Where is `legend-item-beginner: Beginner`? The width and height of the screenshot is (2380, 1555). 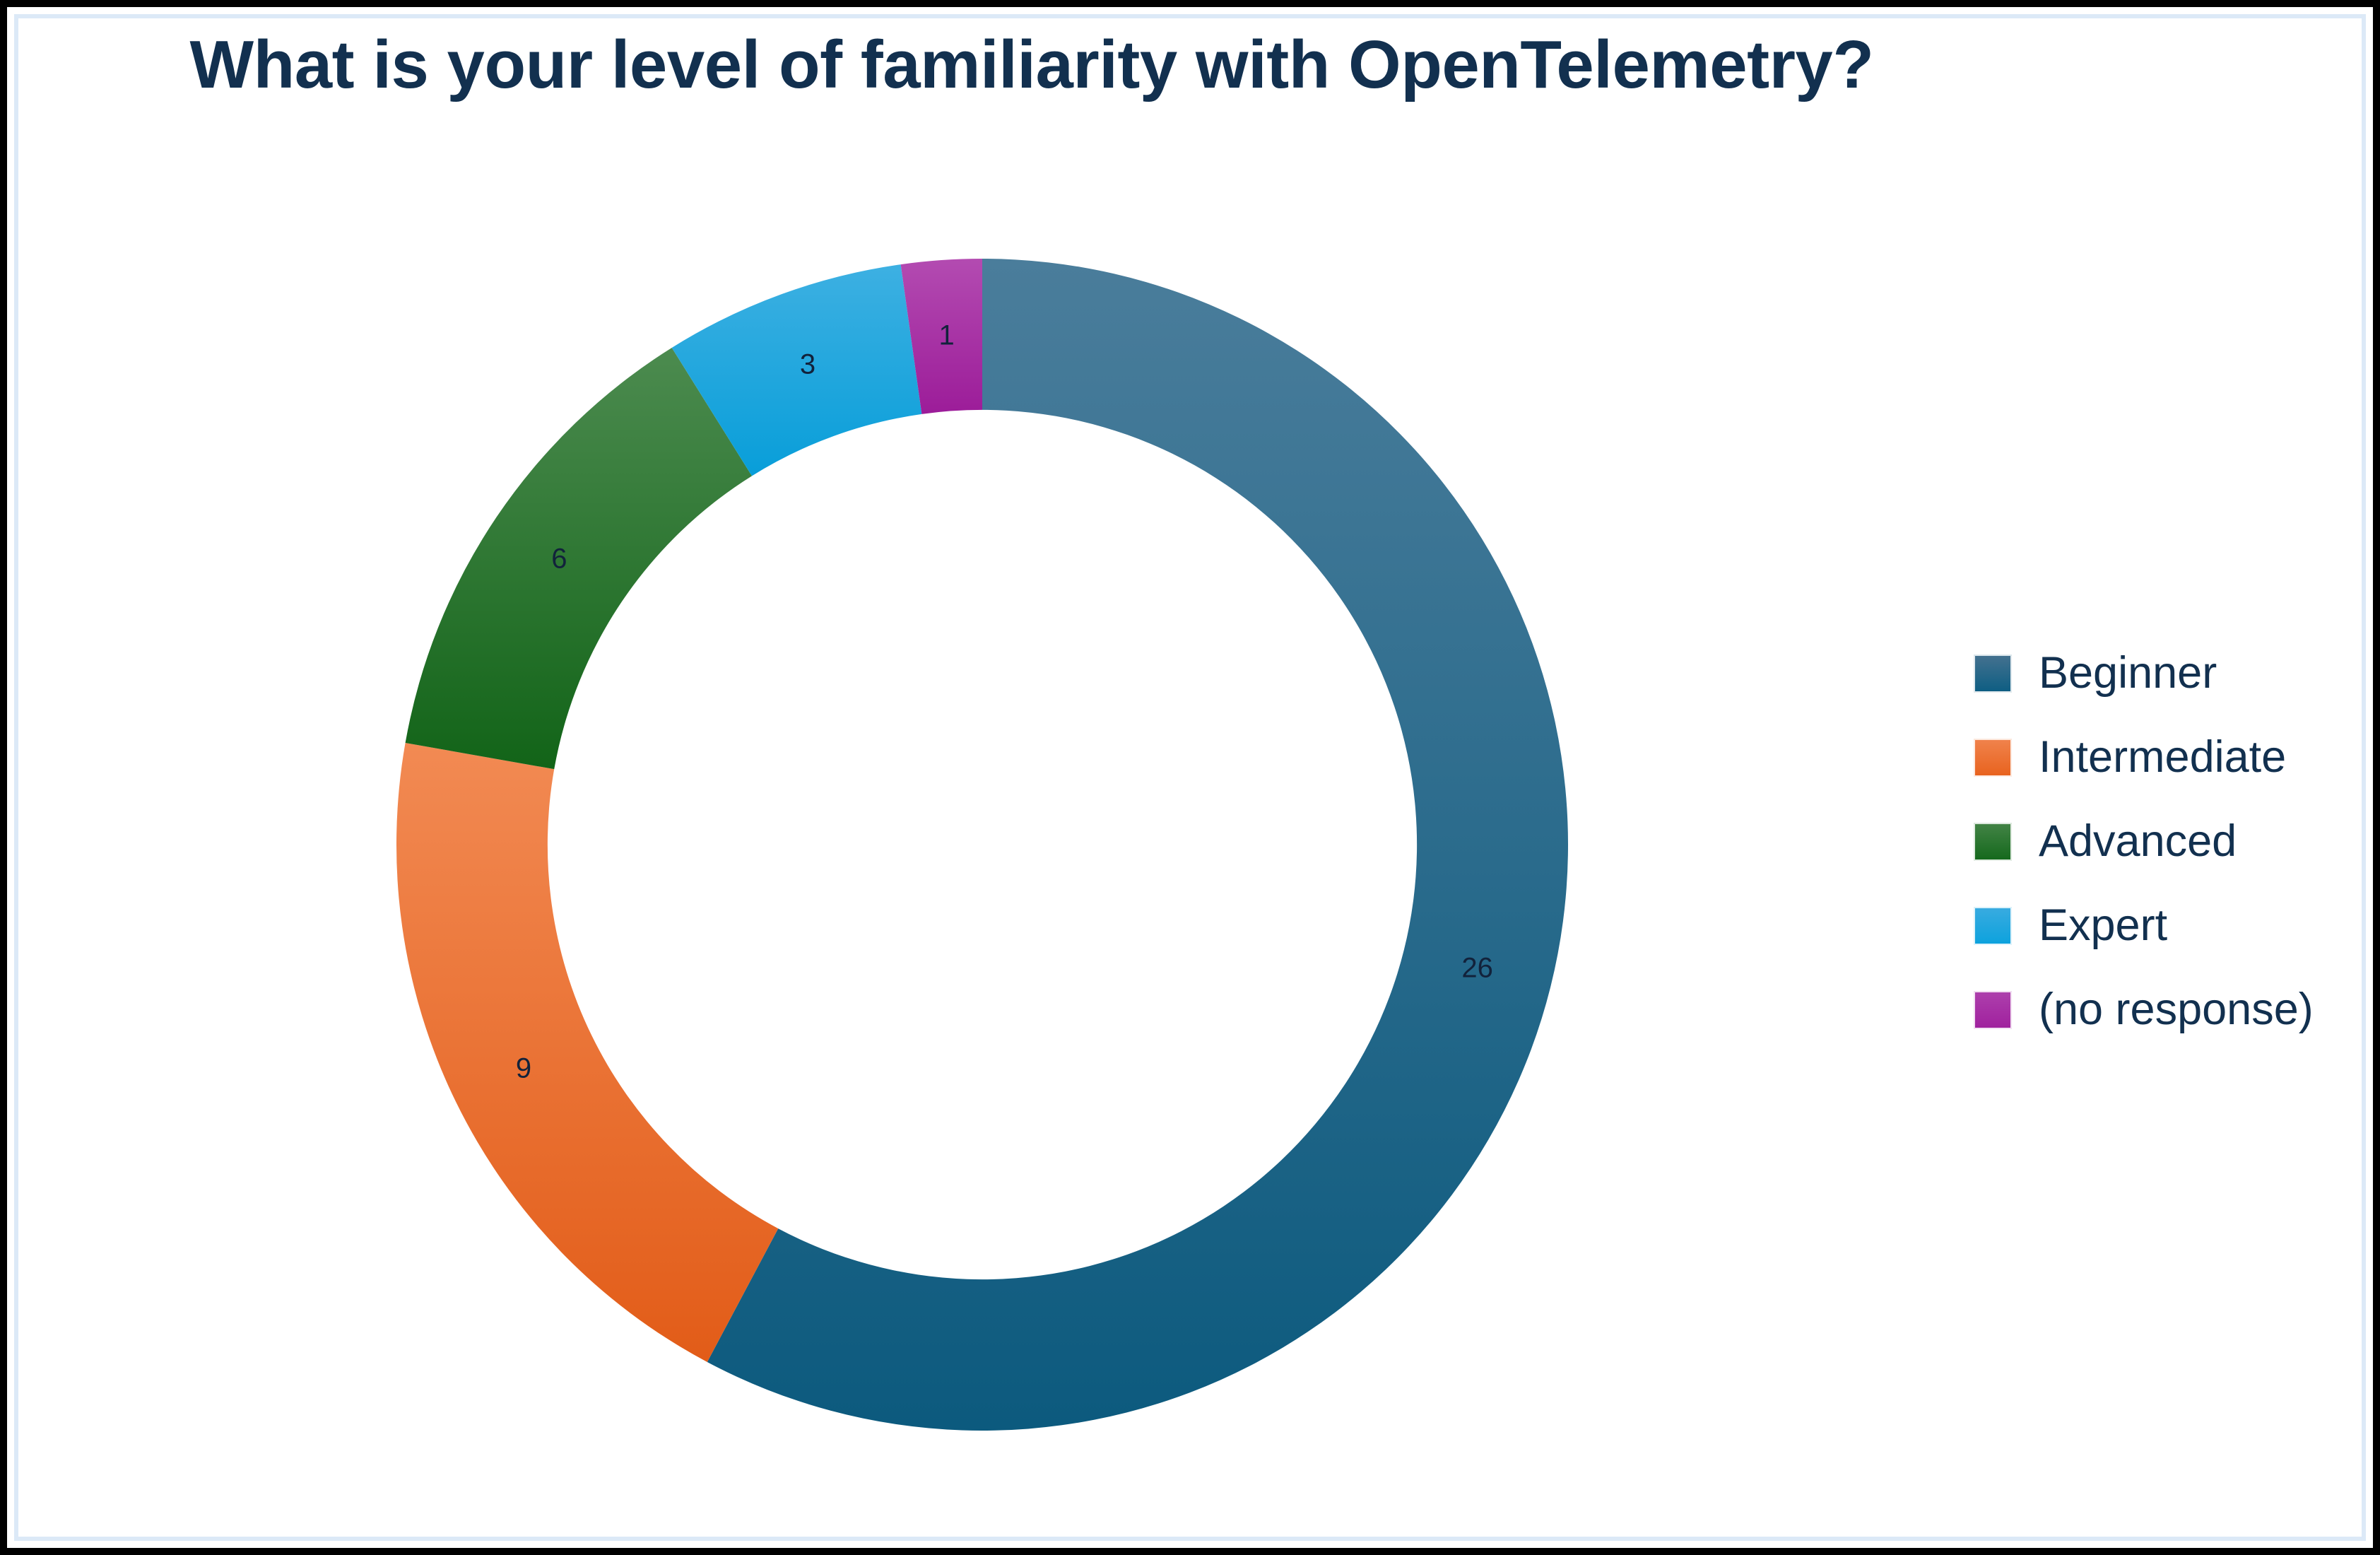 legend-item-beginner: Beginner is located at coordinates (2164, 673).